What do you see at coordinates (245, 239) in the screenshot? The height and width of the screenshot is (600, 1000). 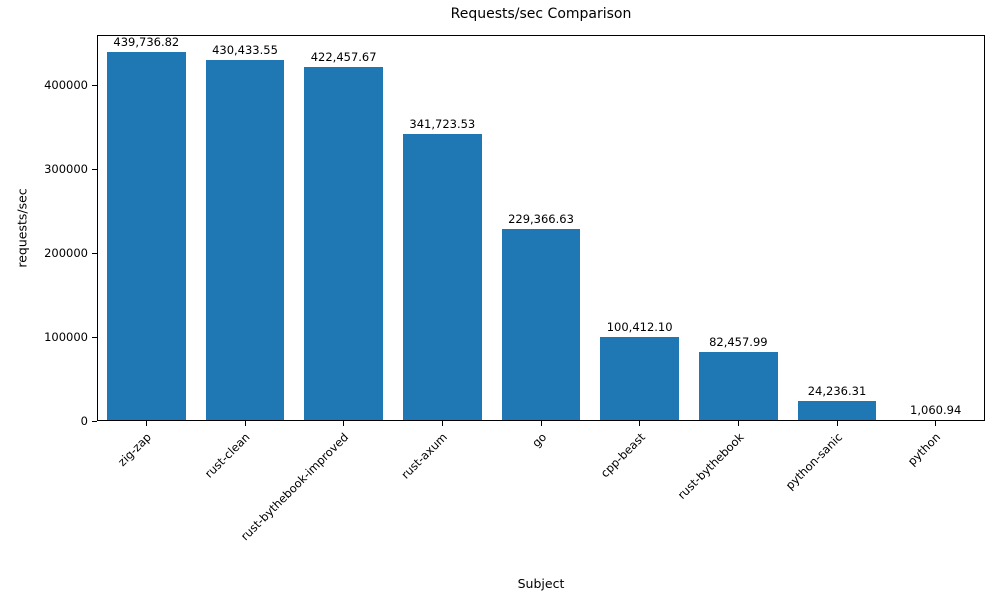 I see `bar-rust-clean` at bounding box center [245, 239].